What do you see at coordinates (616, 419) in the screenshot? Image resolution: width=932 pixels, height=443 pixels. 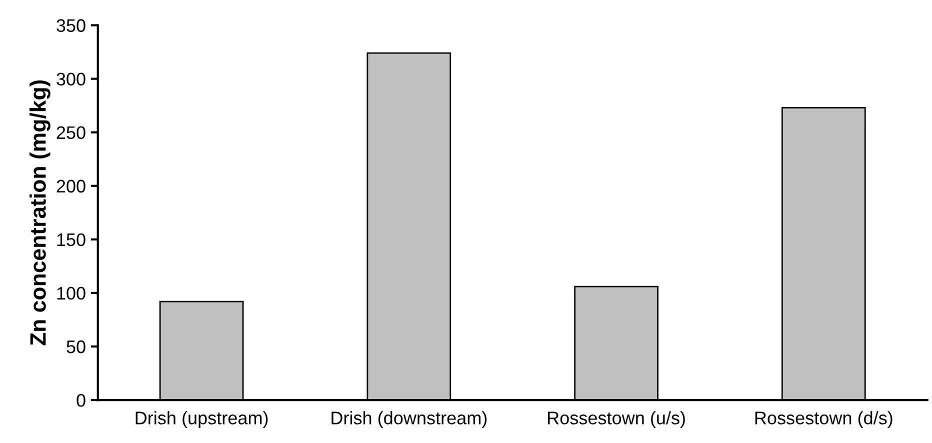 I see `x-tick-label: Rossestown (u/s)` at bounding box center [616, 419].